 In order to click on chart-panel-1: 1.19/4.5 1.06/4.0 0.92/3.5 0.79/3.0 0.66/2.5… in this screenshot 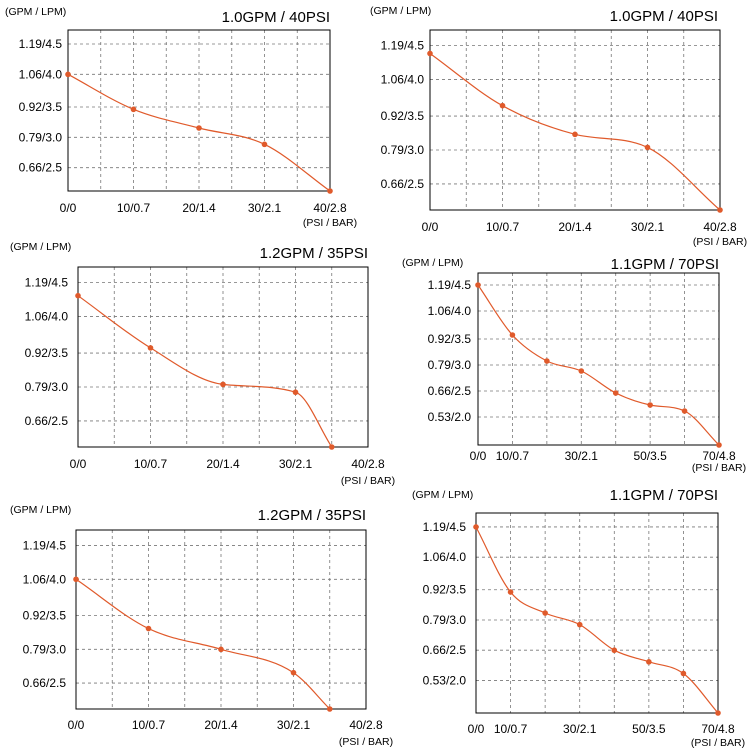, I will do `click(181, 117)`.